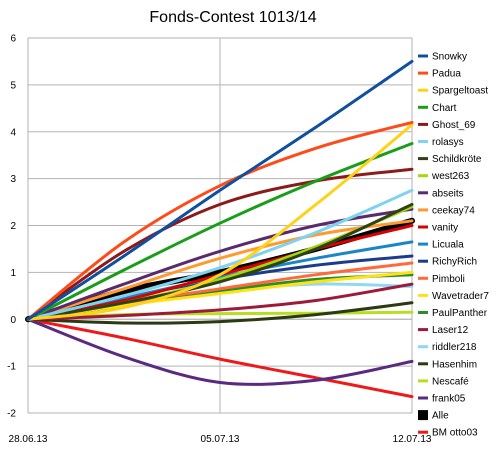  I want to click on legend-label: frank05, so click(449, 399).